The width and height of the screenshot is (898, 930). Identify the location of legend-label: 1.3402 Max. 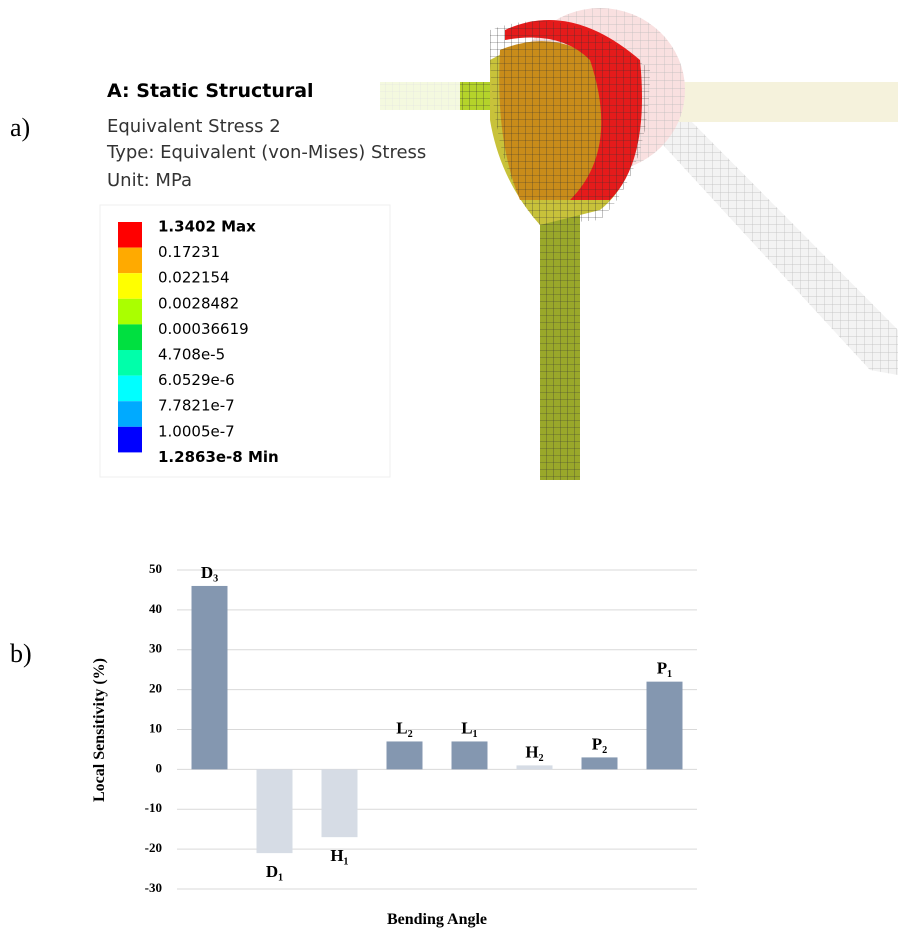
(207, 227).